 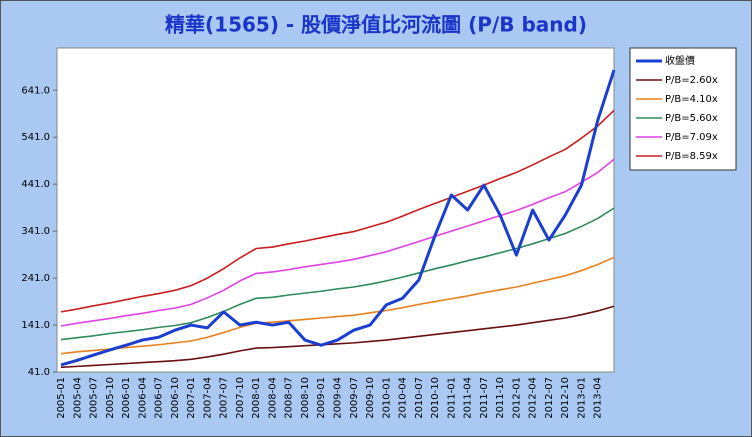 What do you see at coordinates (126, 398) in the screenshot?
I see `x-tick-label: 2006-01` at bounding box center [126, 398].